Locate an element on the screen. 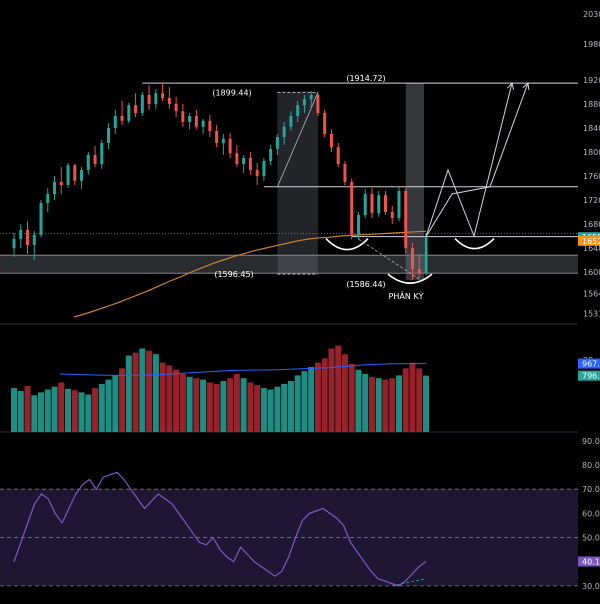  volume-panel is located at coordinates (220, 388).